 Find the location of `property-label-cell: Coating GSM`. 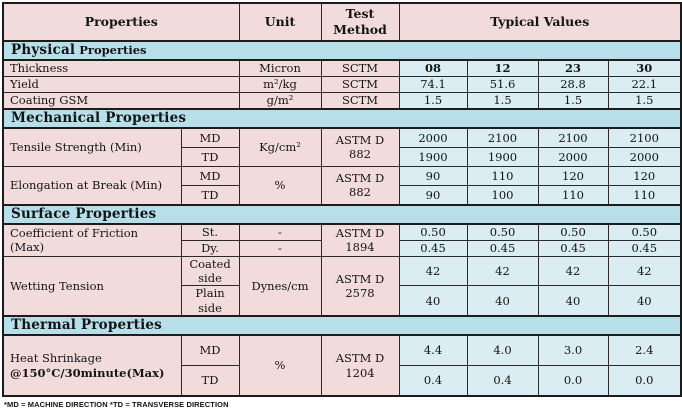

property-label-cell: Coating GSM is located at coordinates (121, 100).